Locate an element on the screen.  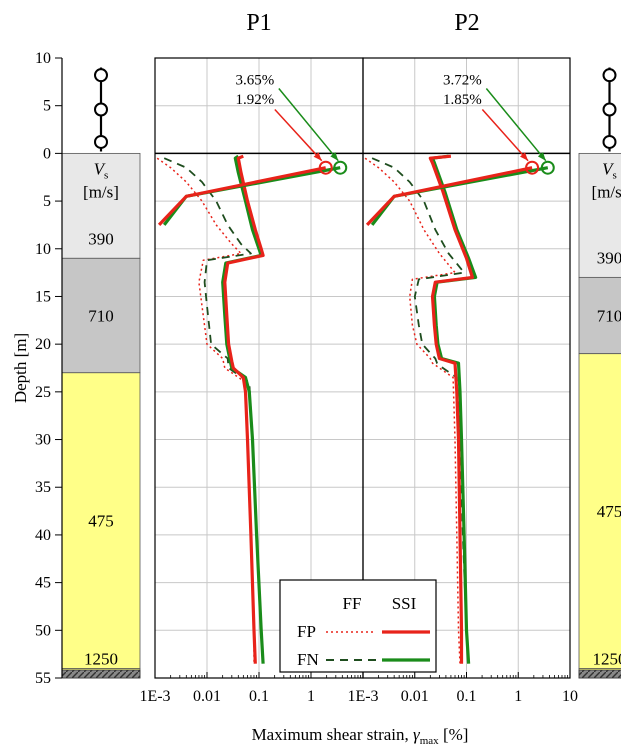
x-axis-label-sub: max is located at coordinates (429, 741).